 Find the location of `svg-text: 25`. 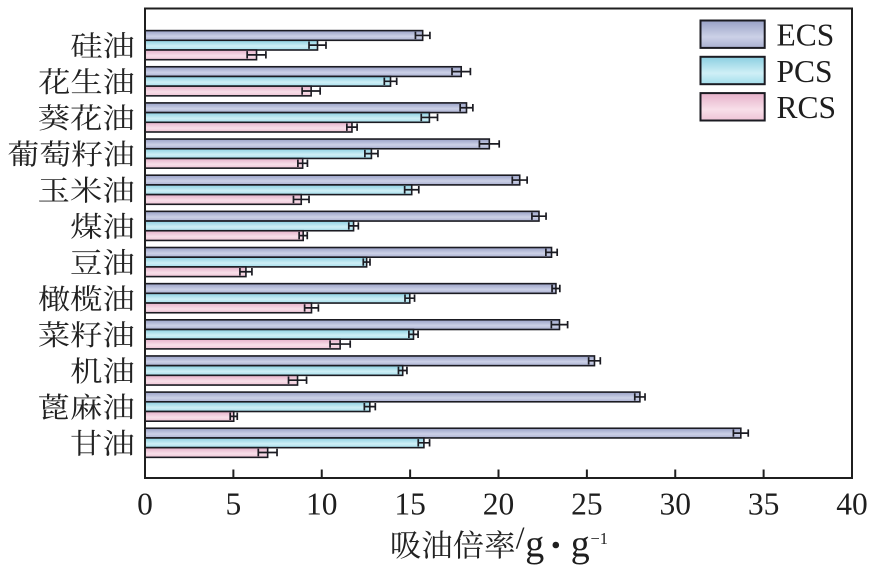

svg-text: 25 is located at coordinates (587, 504).